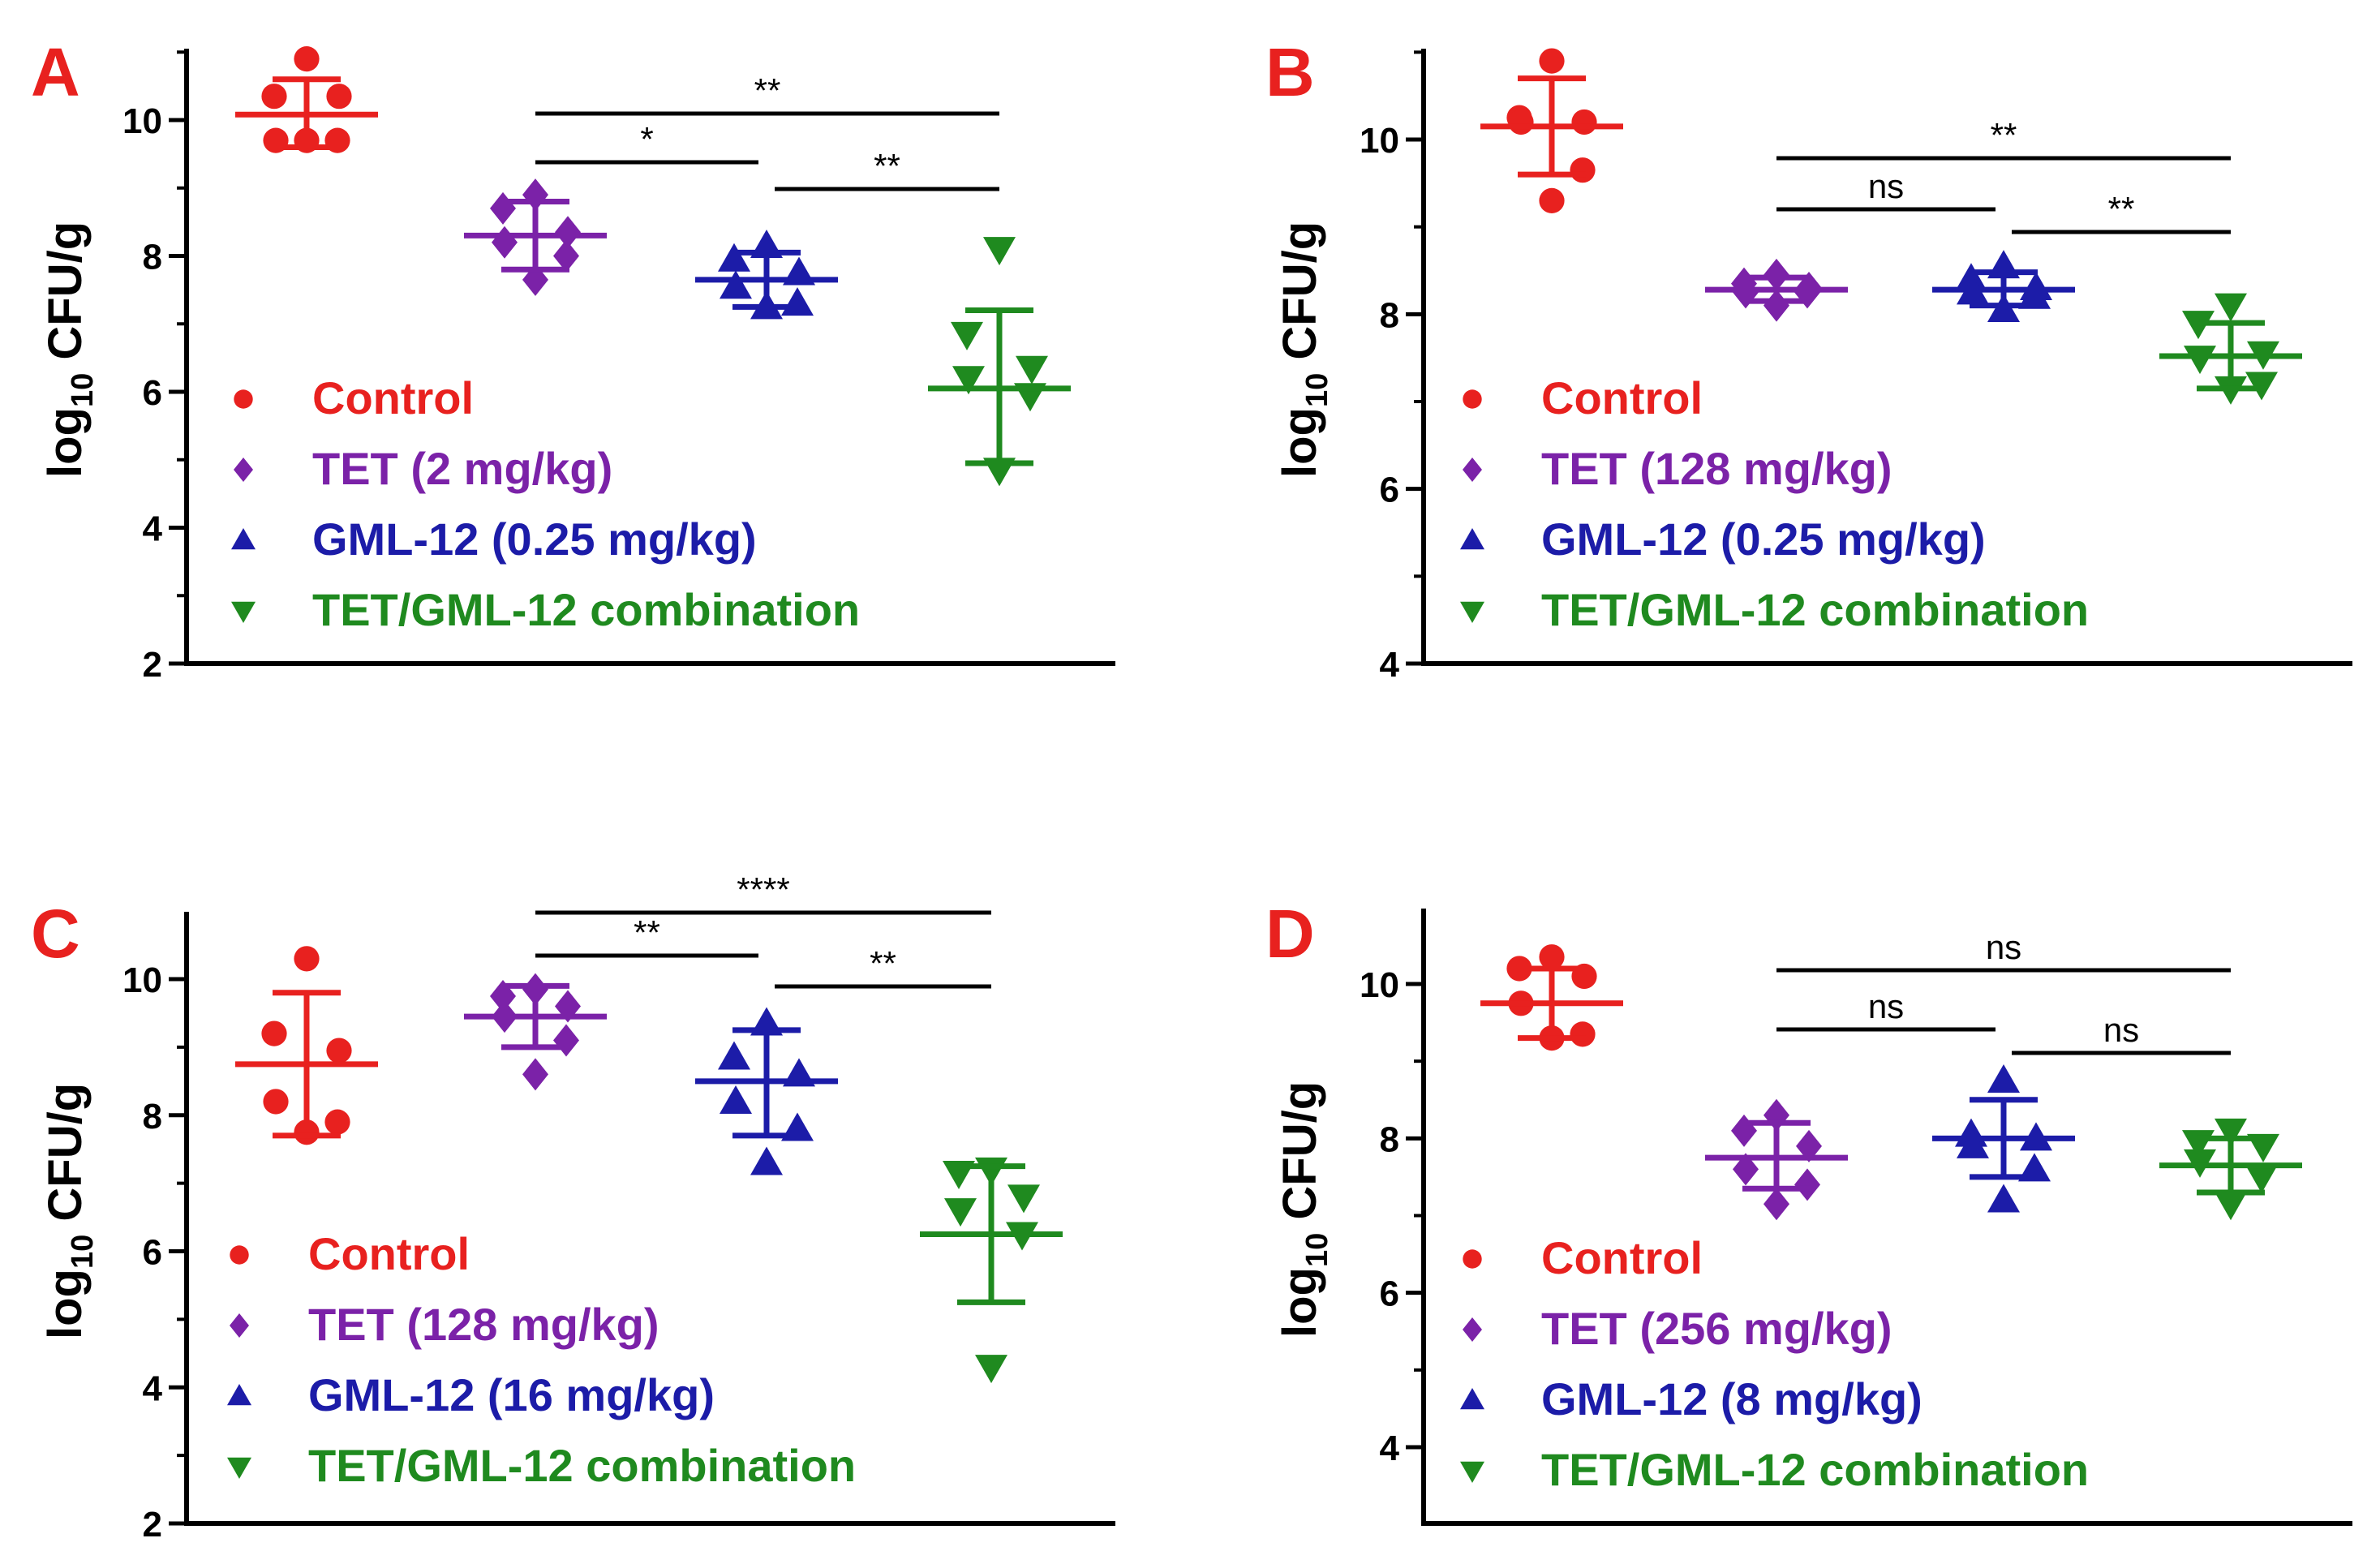 The height and width of the screenshot is (1564, 2380). What do you see at coordinates (1300, 1302) in the screenshot?
I see `y-axis-label-main: log` at bounding box center [1300, 1302].